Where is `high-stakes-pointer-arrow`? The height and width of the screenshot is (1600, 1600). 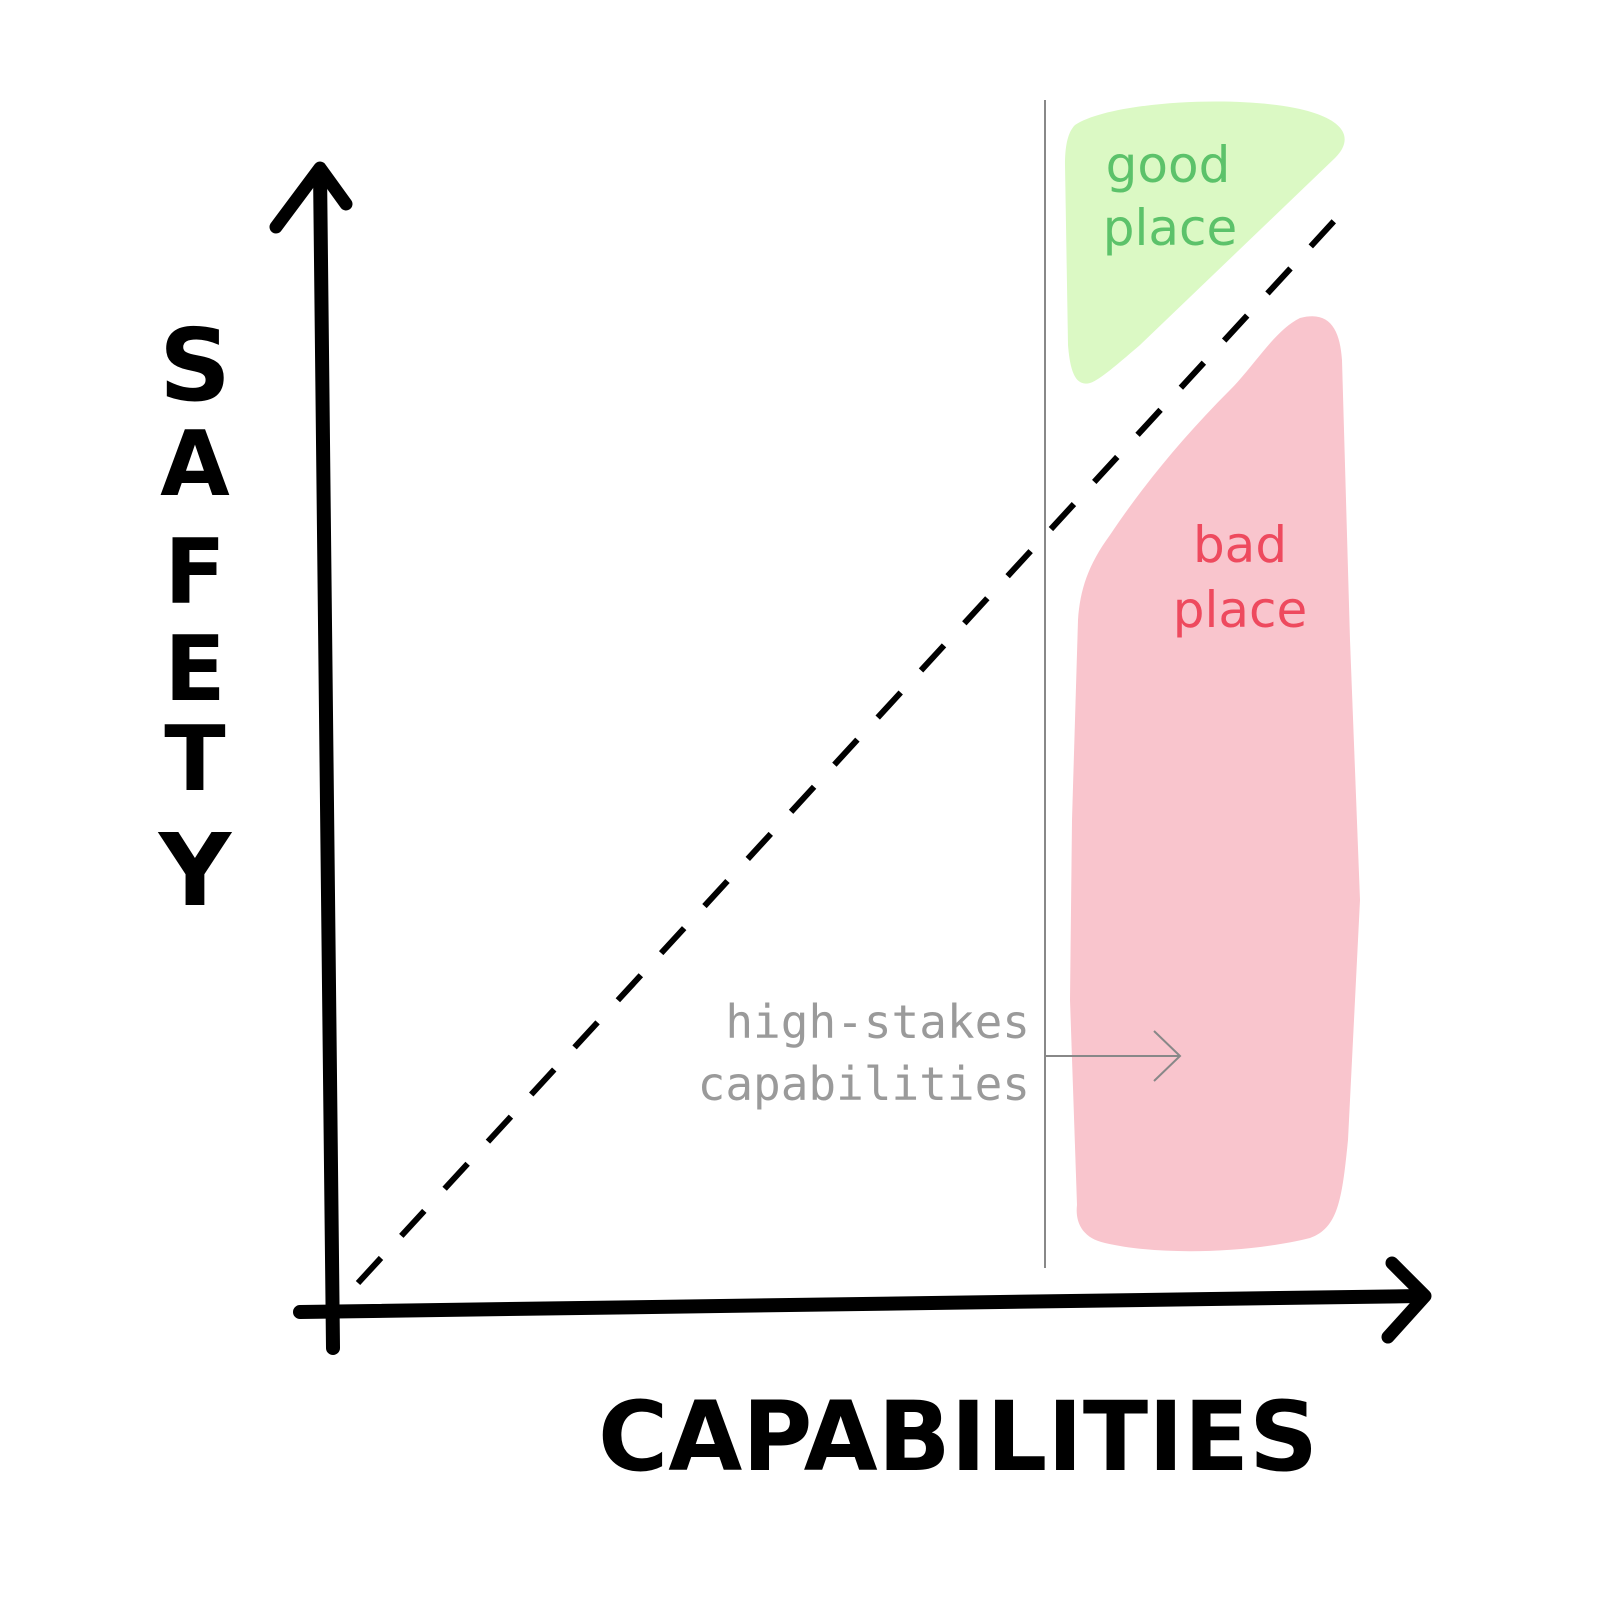 high-stakes-pointer-arrow is located at coordinates (1113, 1056).